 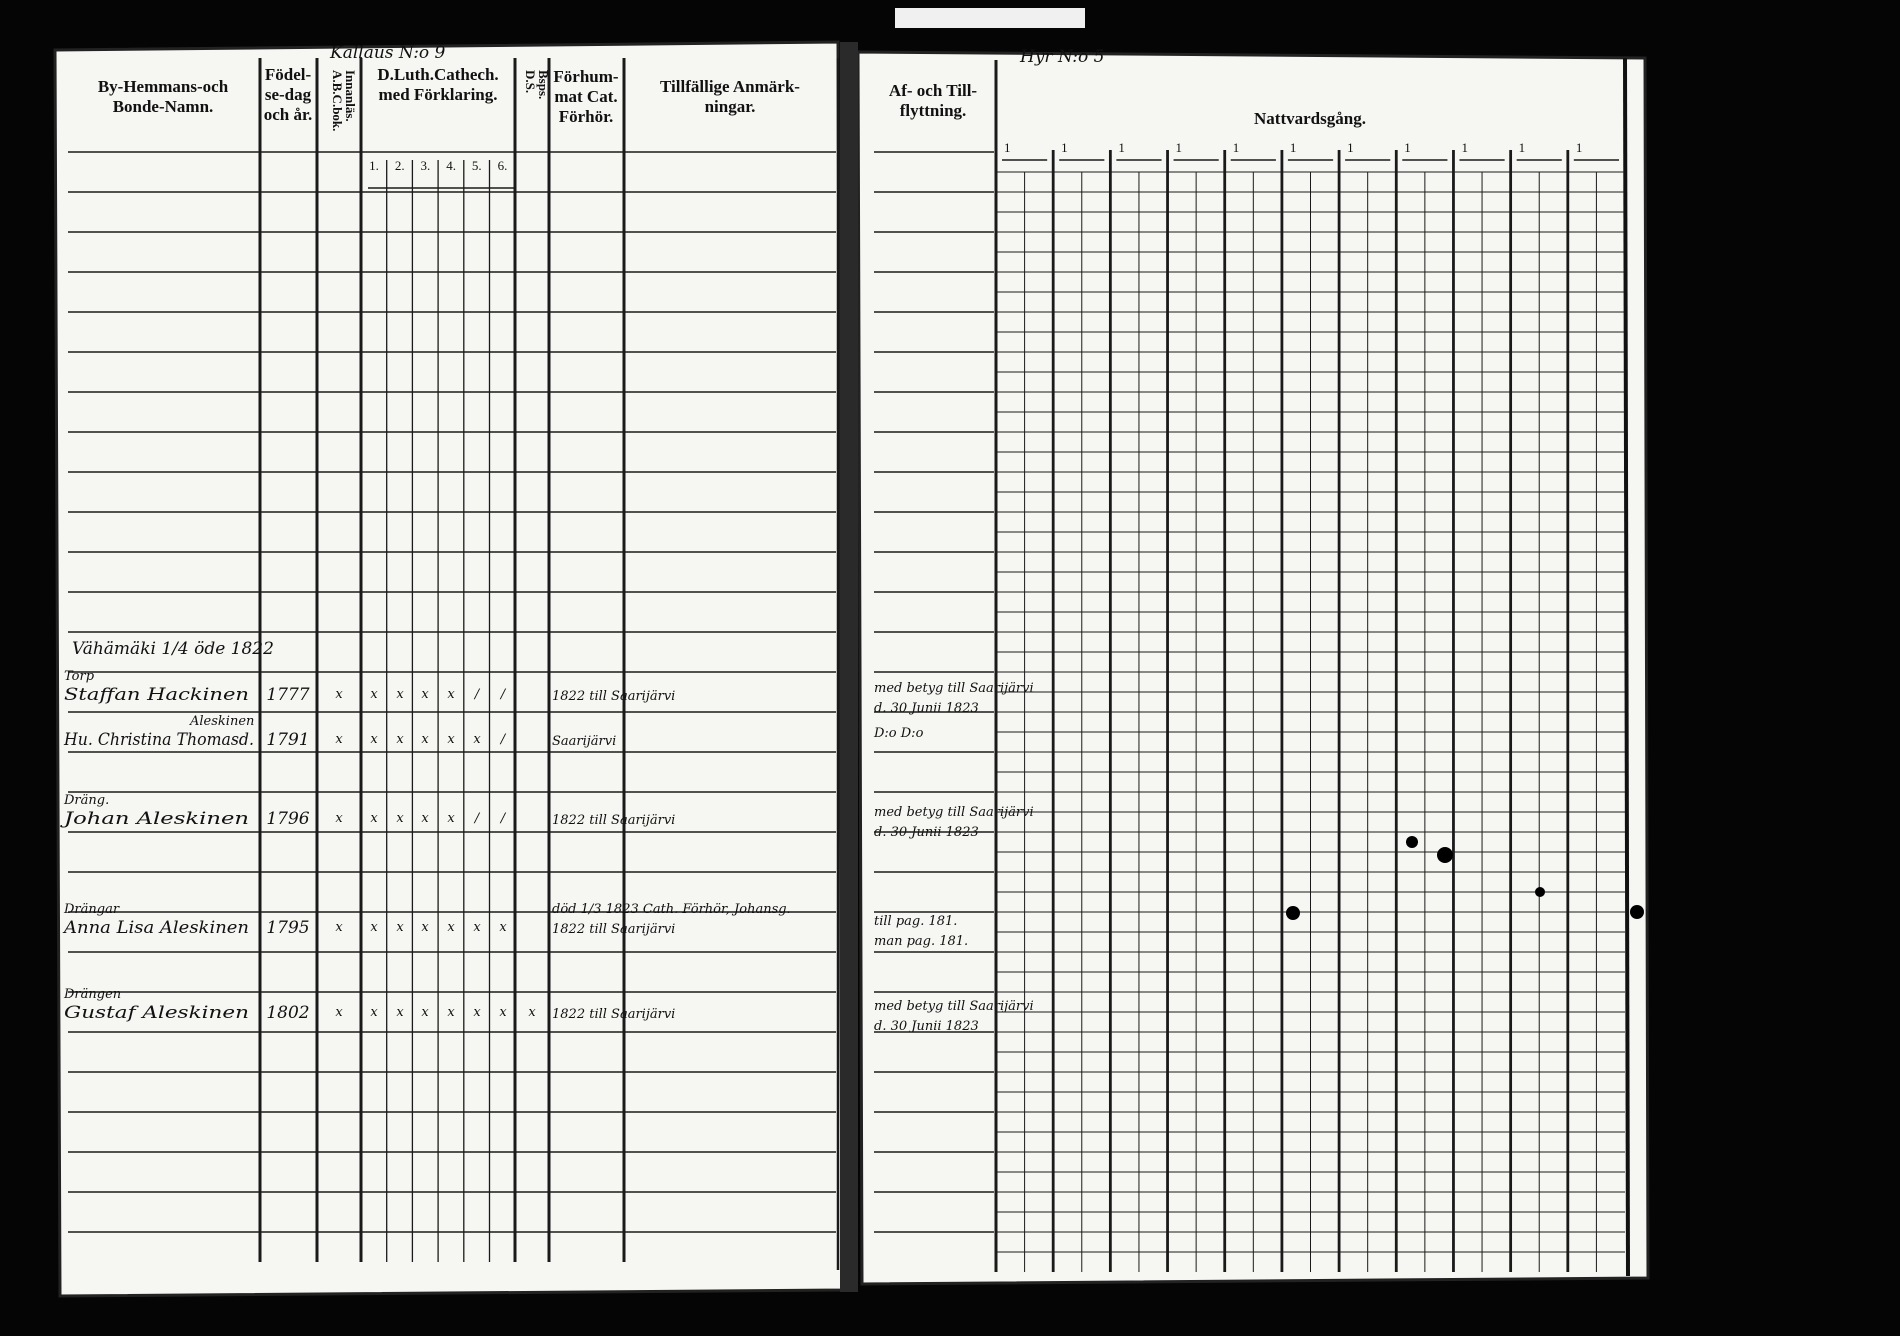 I want to click on column-header: Nattvardsgång., so click(x=1310, y=118).